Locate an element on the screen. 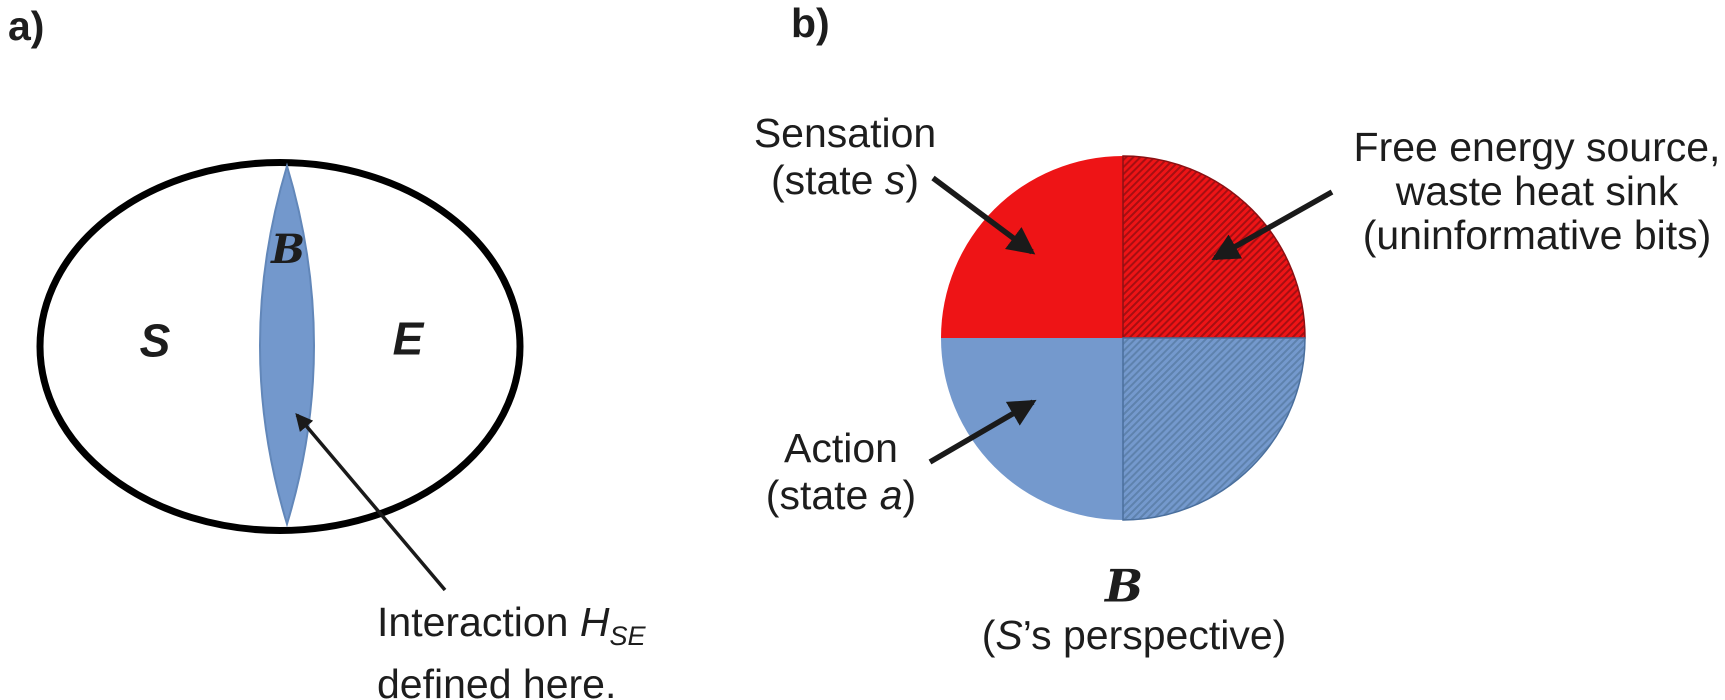 This screenshot has height=700, width=1725. boundary-symbol-label: B is located at coordinates (288, 249).